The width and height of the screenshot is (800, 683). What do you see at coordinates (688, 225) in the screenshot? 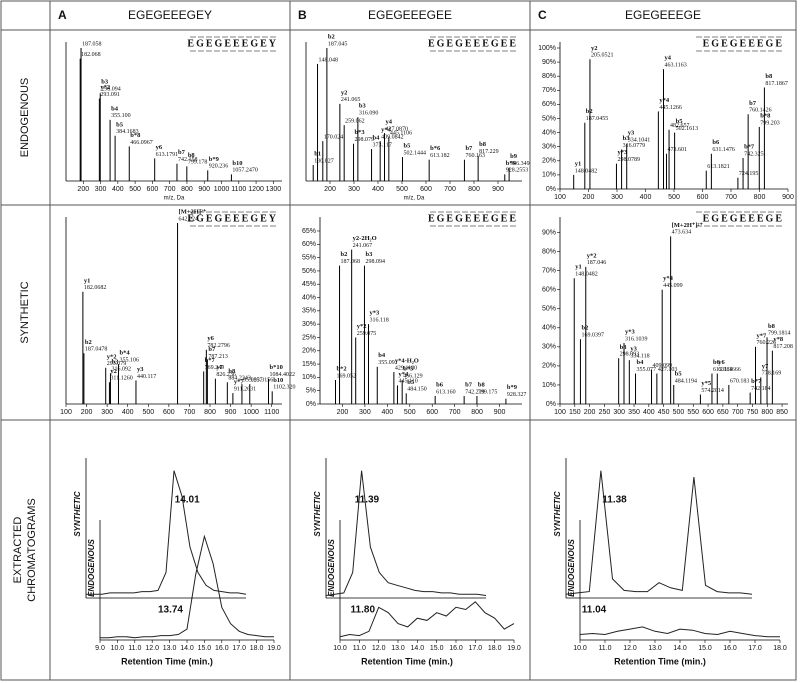
I see `ion-label: [M+2H⁺]²⁺` at bounding box center [688, 225].